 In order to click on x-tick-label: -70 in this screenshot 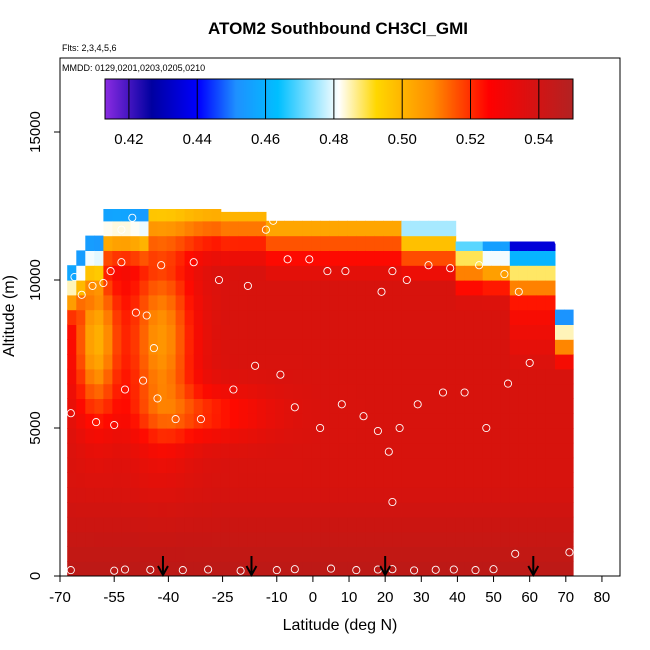, I will do `click(60, 597)`.